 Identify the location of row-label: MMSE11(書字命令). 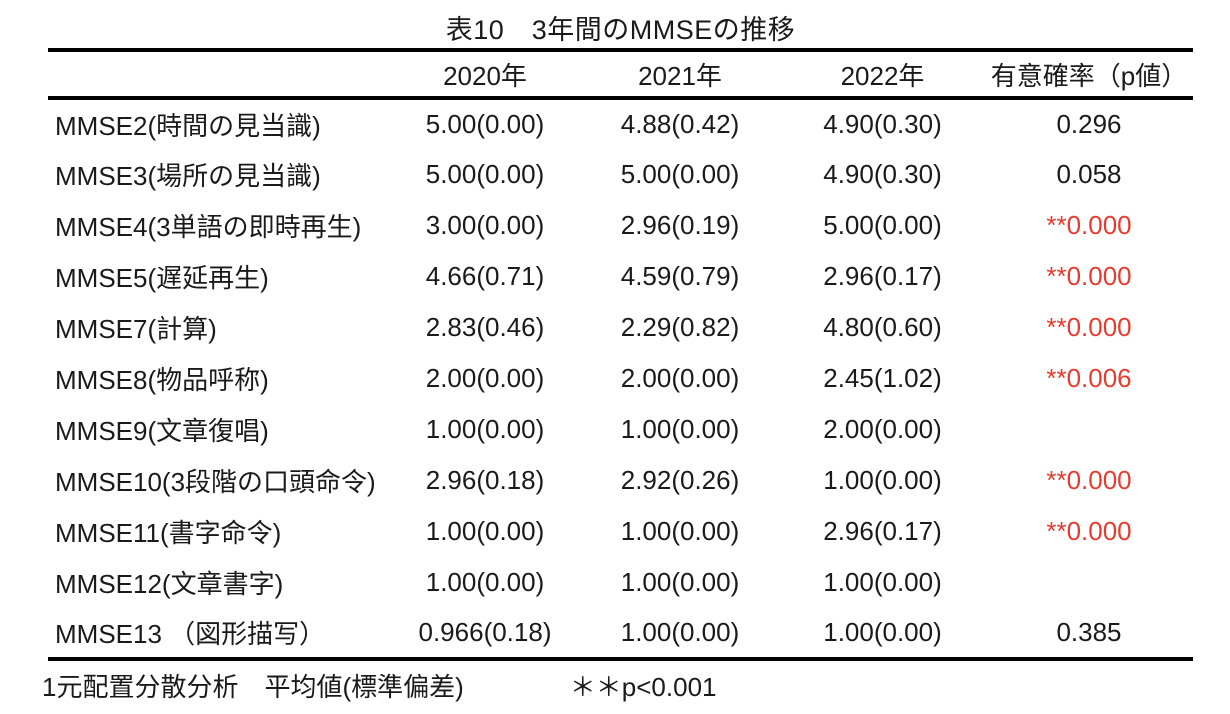
(168, 533).